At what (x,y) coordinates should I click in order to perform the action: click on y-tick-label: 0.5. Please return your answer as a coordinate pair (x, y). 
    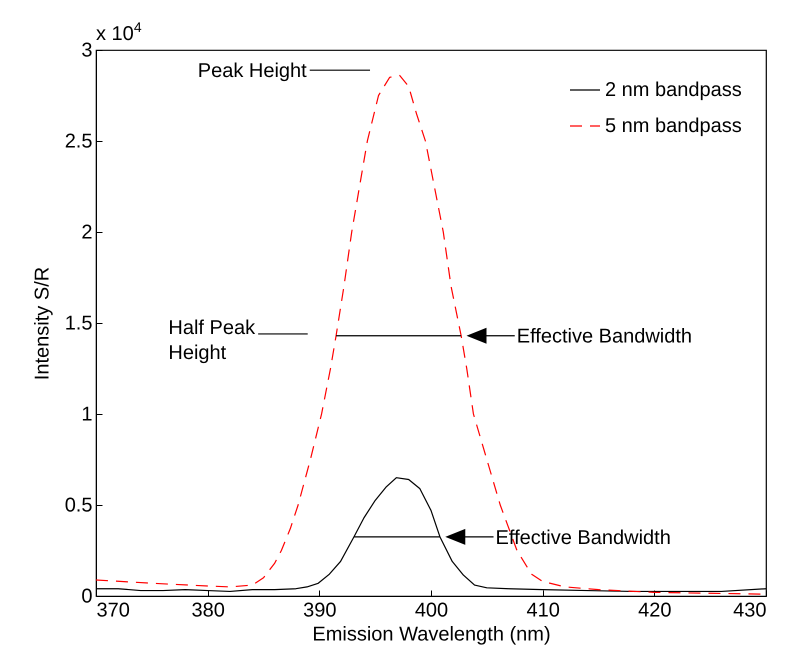
    Looking at the image, I should click on (78, 505).